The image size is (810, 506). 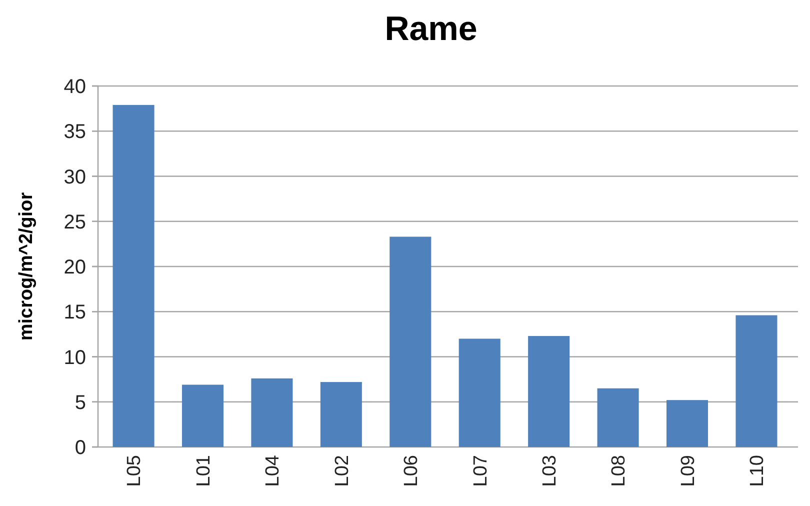 What do you see at coordinates (75, 267) in the screenshot?
I see `y-tick-label: 20` at bounding box center [75, 267].